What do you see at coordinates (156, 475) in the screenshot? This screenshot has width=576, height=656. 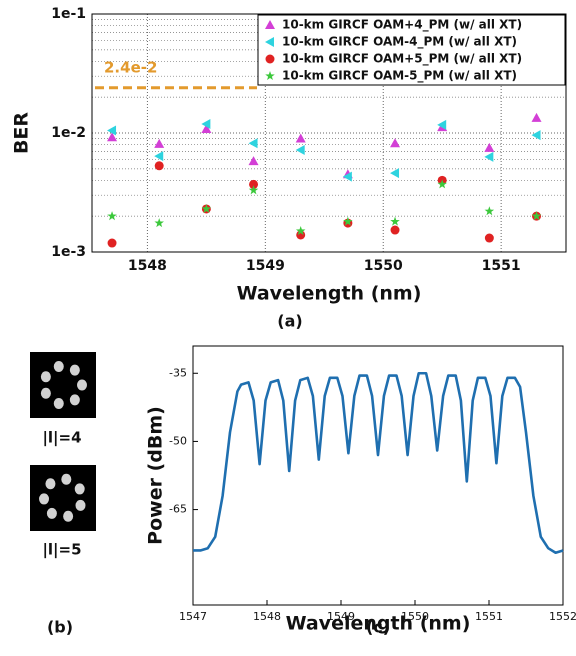 I see `y-axis-label: Power (dBm)` at bounding box center [156, 475].